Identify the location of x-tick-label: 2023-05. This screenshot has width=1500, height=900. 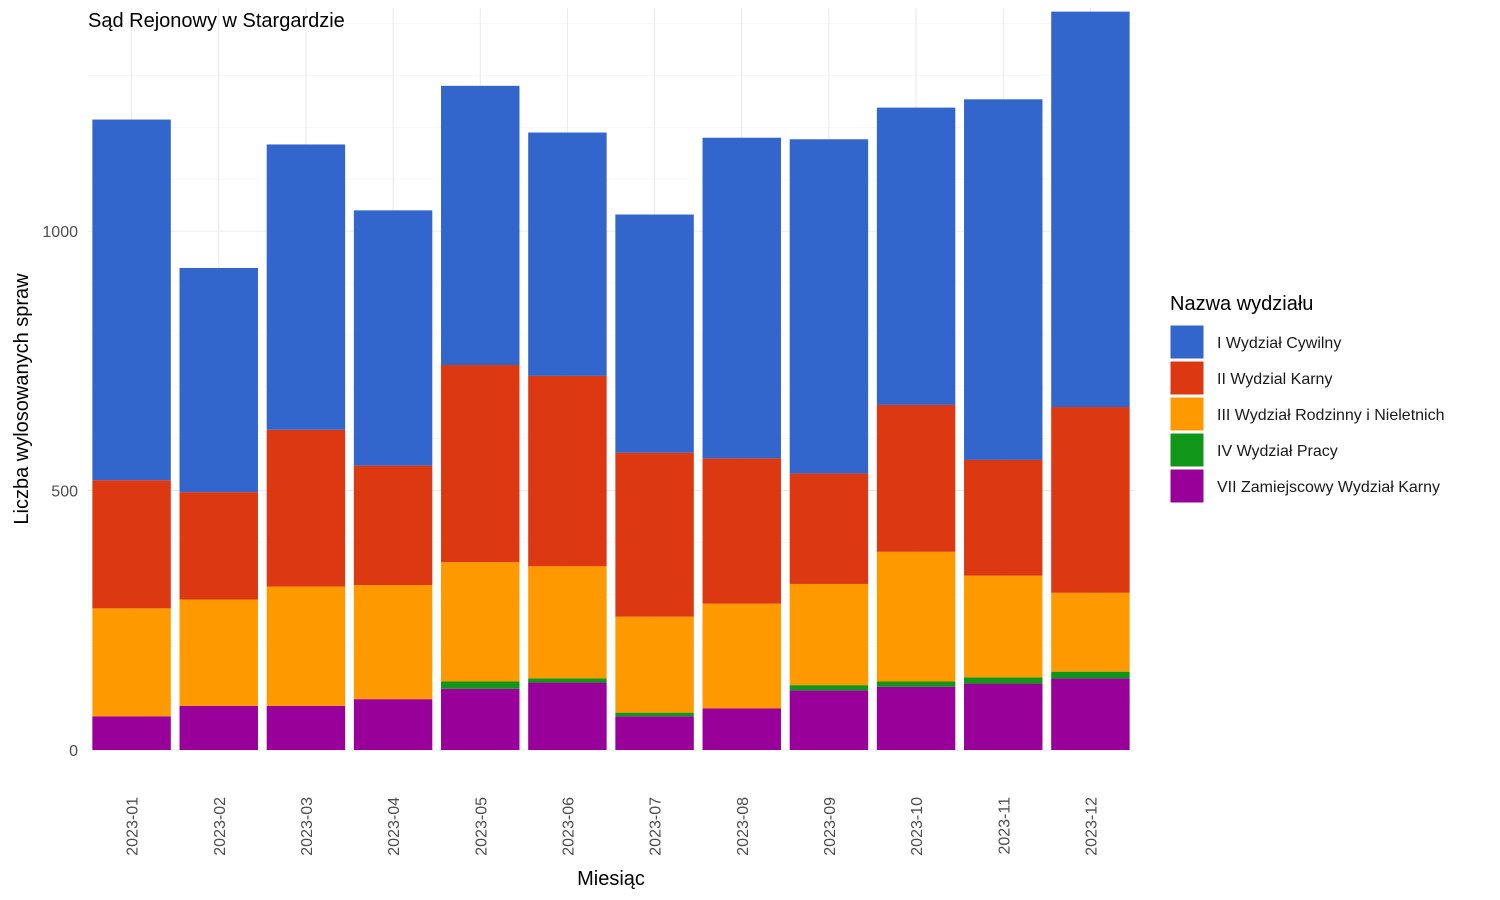
(481, 826).